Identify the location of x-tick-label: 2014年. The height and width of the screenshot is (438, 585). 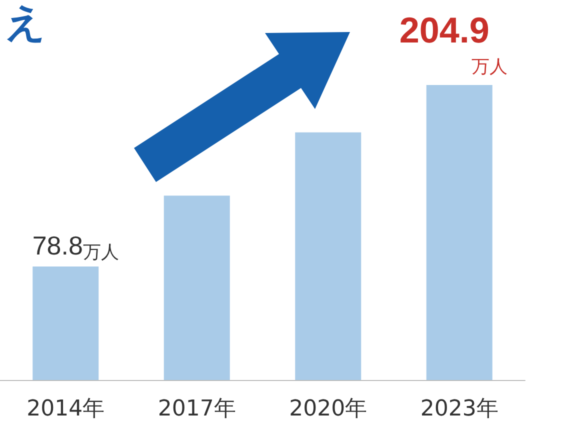
(65, 409).